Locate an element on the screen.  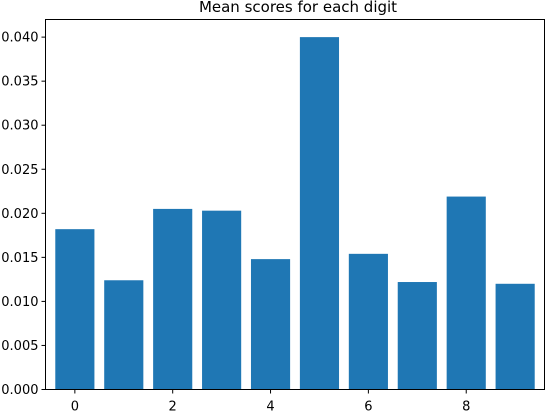
y-tick-label: 0.020 is located at coordinates (19, 214).